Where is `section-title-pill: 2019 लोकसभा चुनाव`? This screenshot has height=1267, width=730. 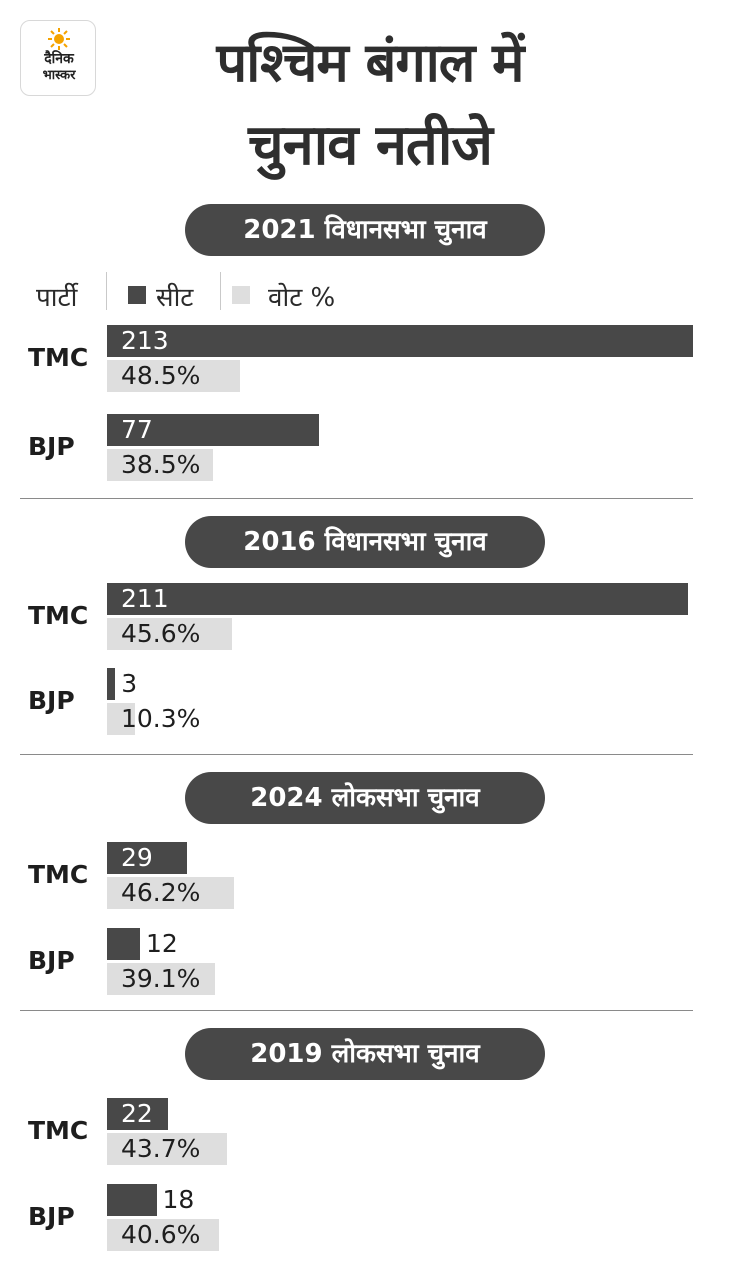
section-title-pill: 2019 लोकसभा चुनाव is located at coordinates (365, 1054).